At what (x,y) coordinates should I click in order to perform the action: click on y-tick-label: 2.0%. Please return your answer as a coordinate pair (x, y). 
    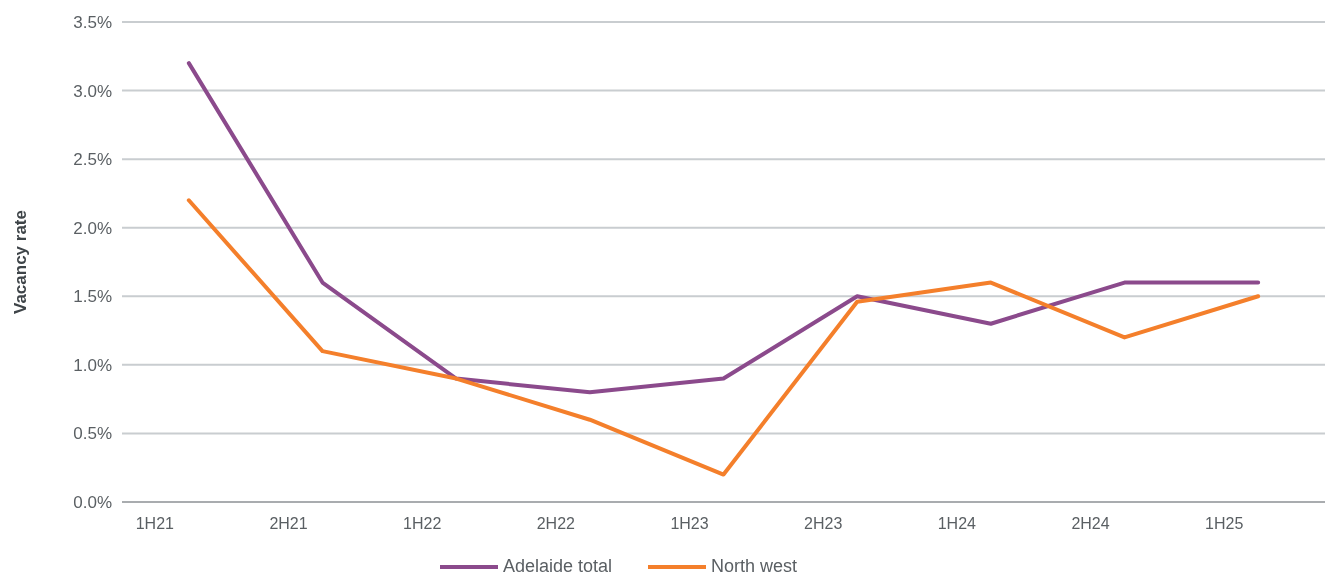
    Looking at the image, I should click on (92, 228).